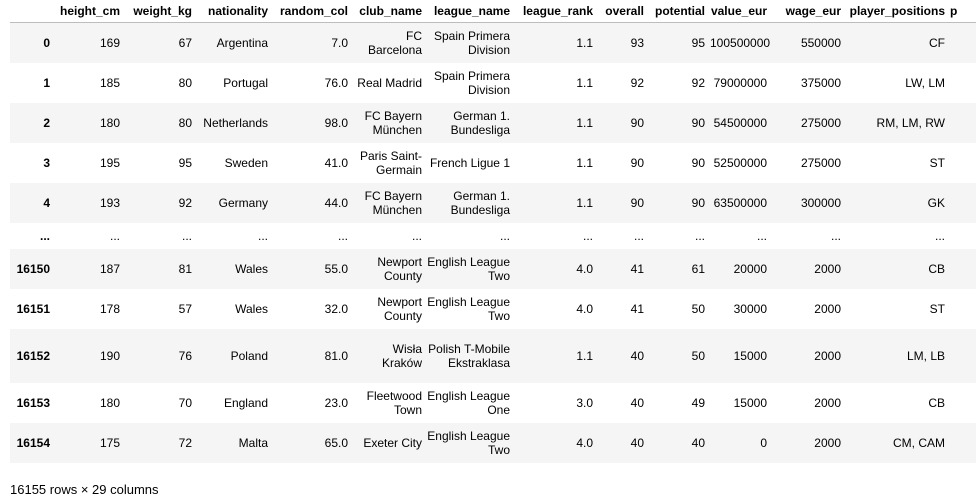  I want to click on table-cell: Real Madrid, so click(389, 83).